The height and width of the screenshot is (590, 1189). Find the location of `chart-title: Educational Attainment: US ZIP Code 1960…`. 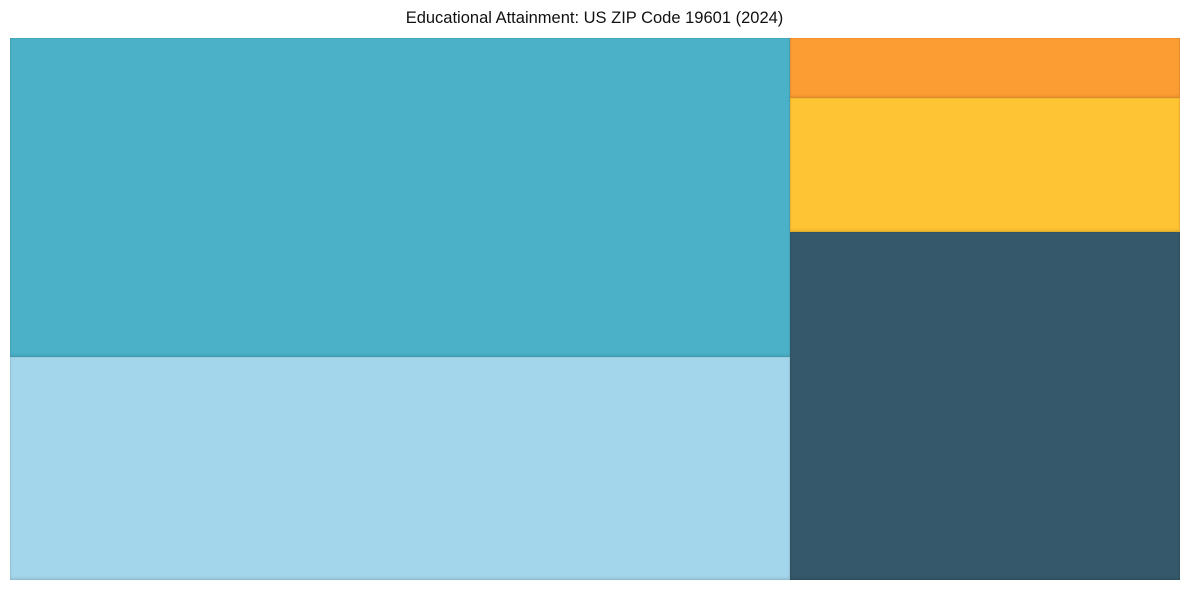

chart-title: Educational Attainment: US ZIP Code 1960… is located at coordinates (594, 18).